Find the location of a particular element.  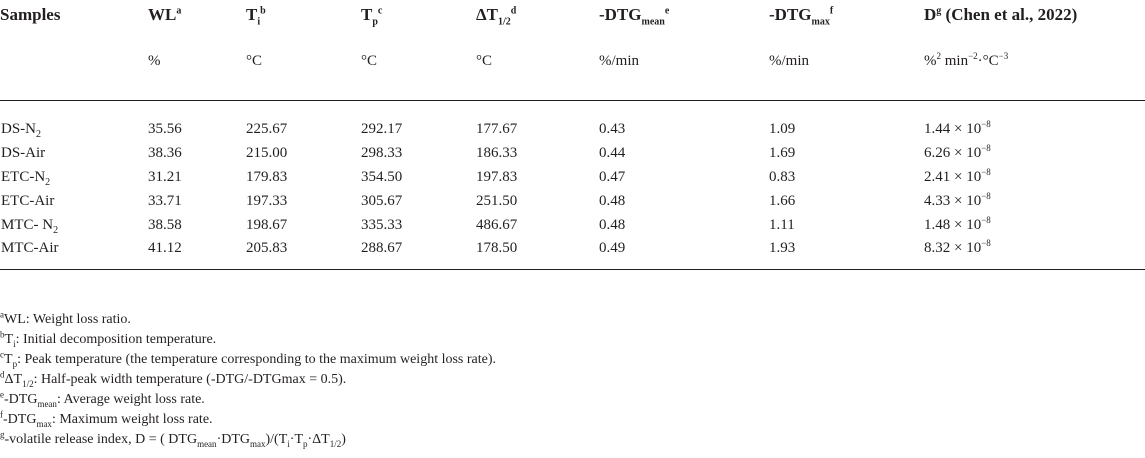

unit-samples is located at coordinates (74, 71).